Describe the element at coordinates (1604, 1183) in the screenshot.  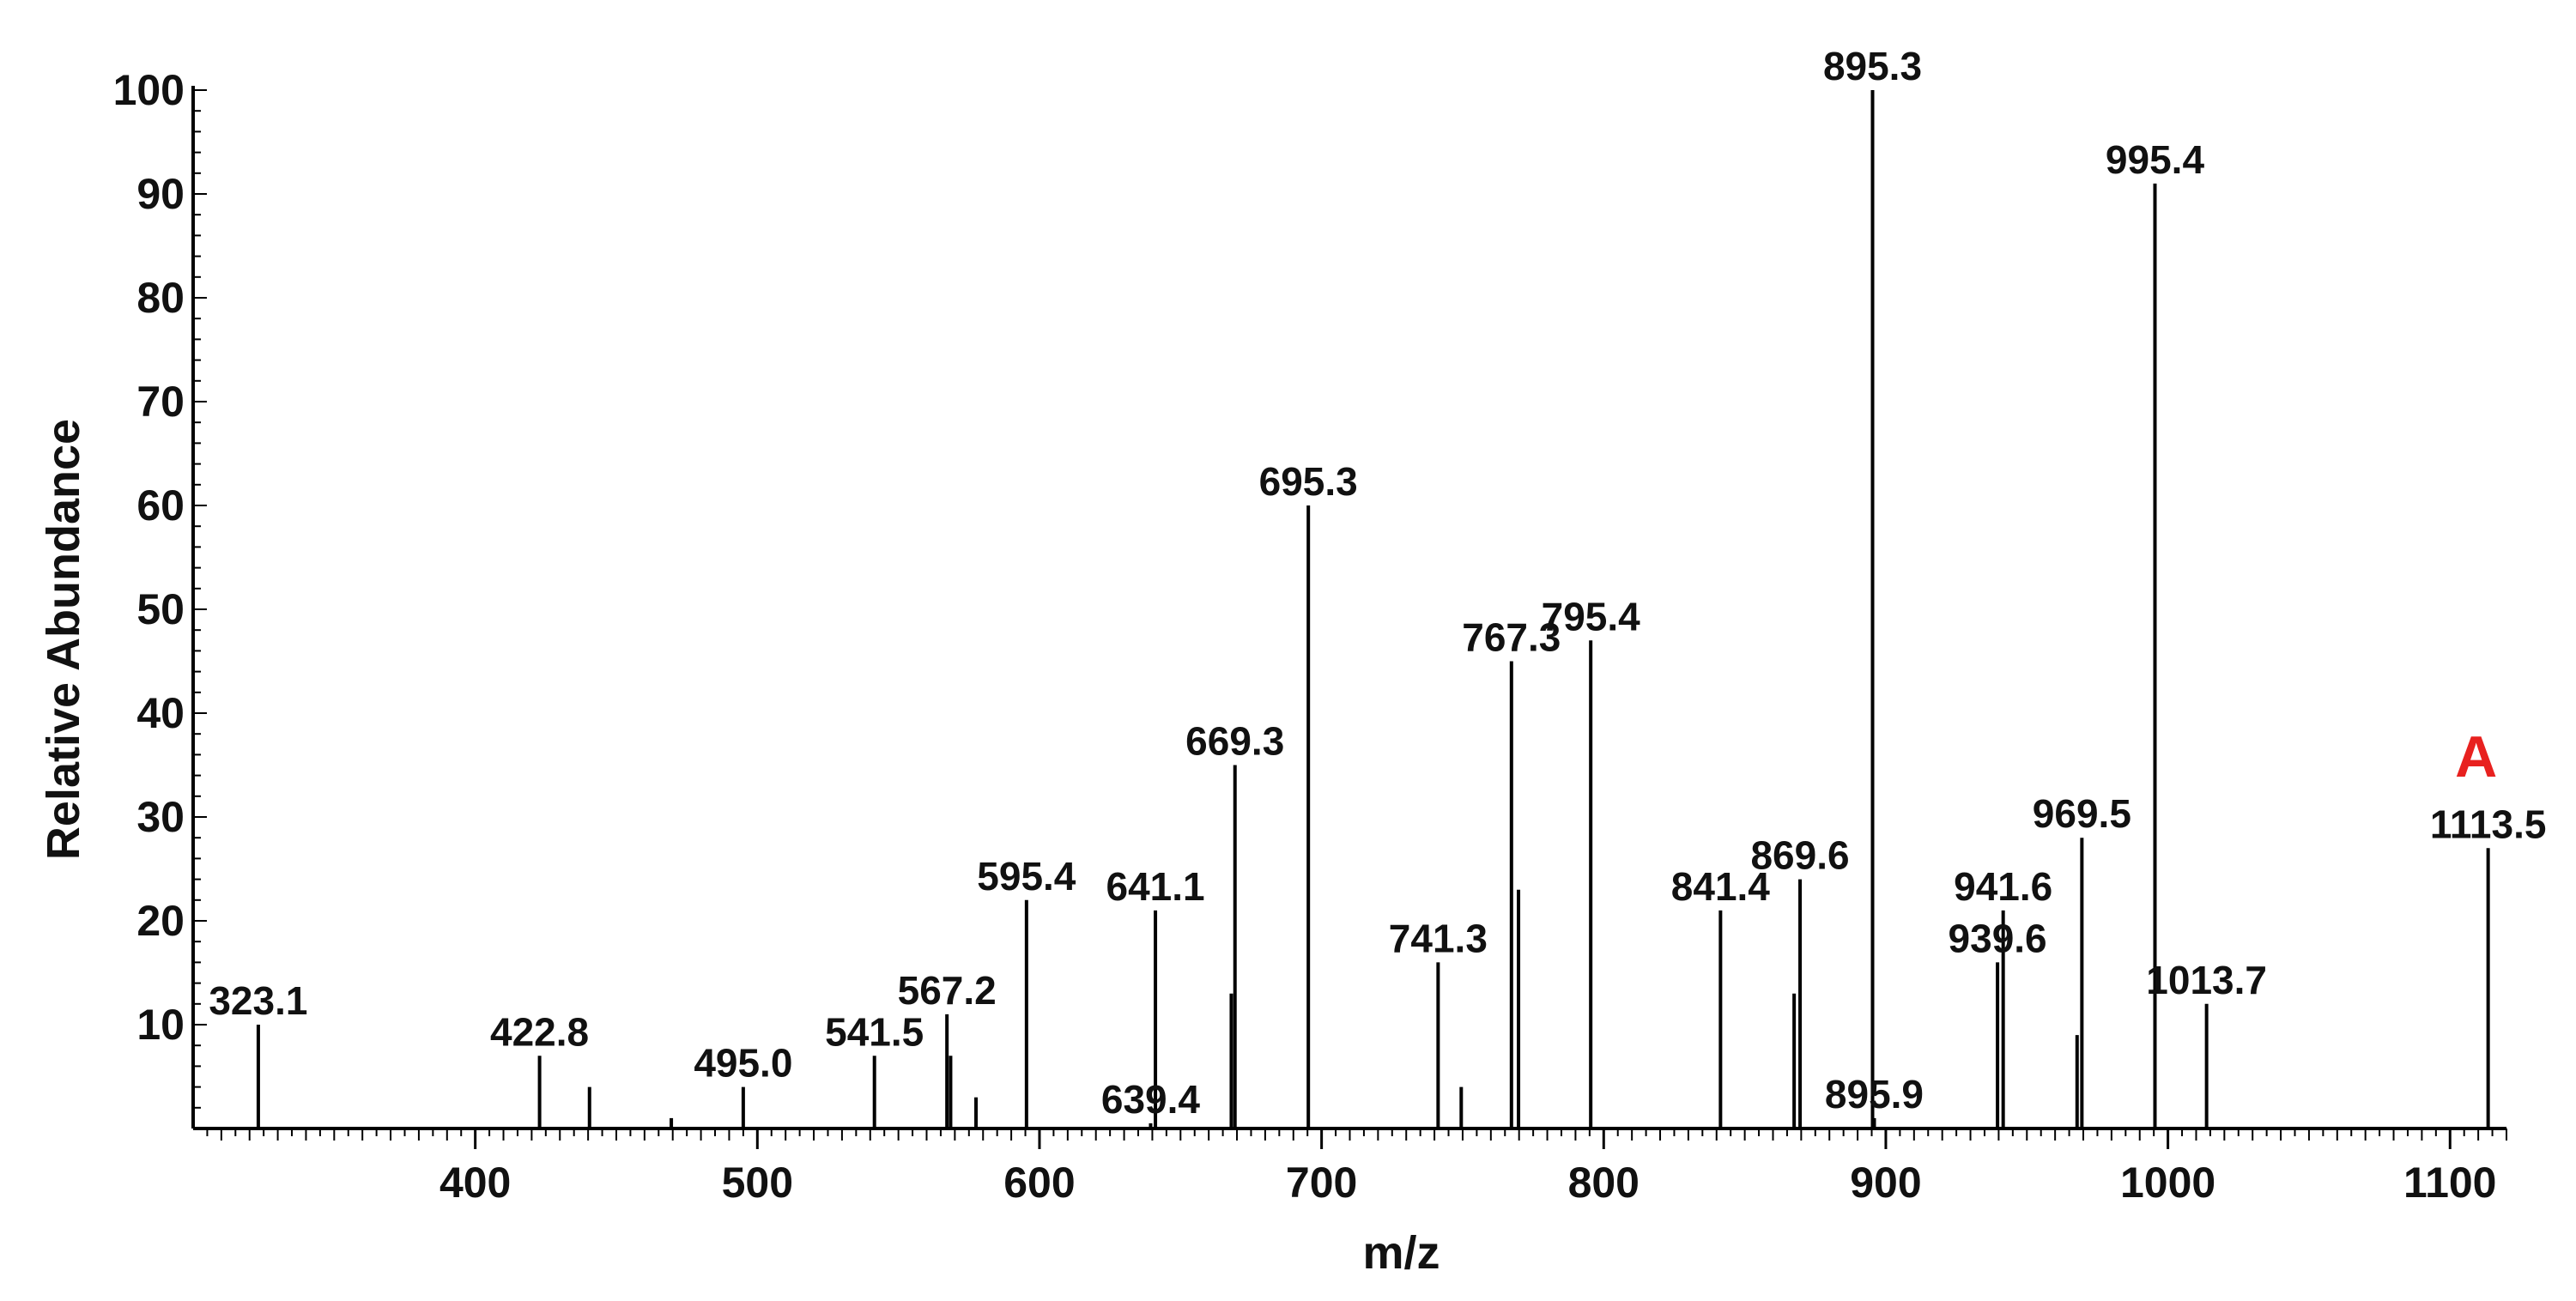
I see `x-tick-label: 800` at that location.